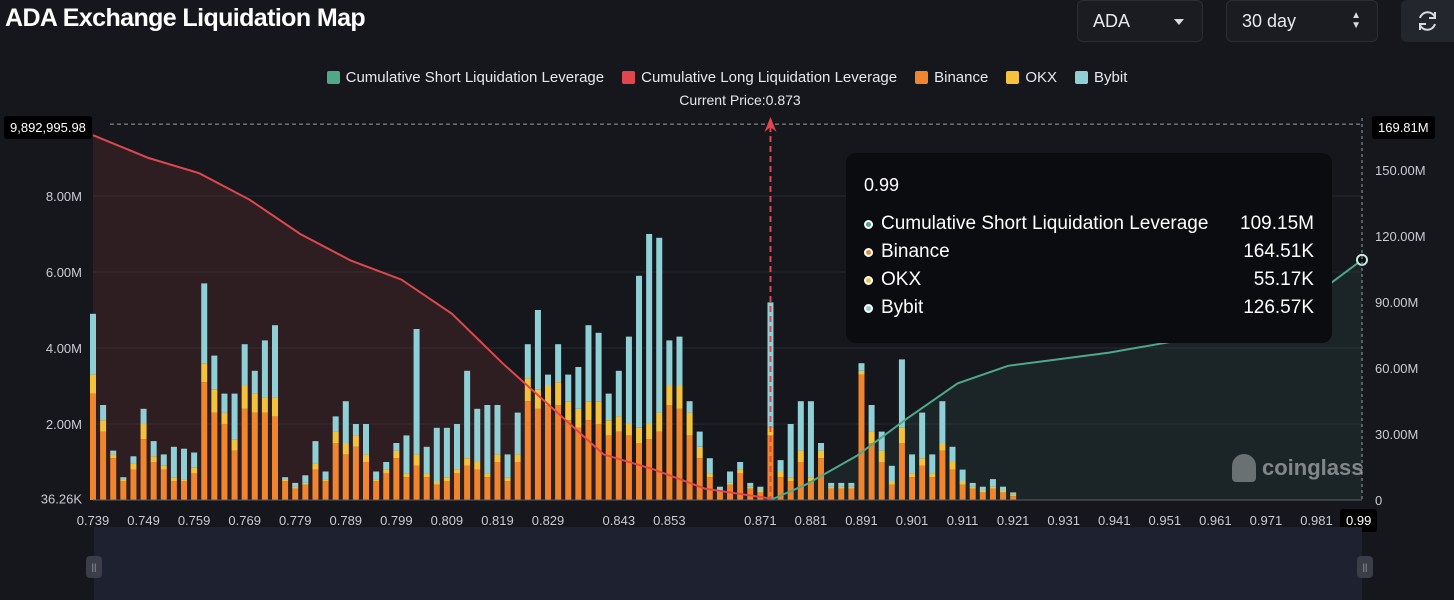 This screenshot has width=1454, height=600. I want to click on legend-item-okx: OKX, so click(1031, 77).